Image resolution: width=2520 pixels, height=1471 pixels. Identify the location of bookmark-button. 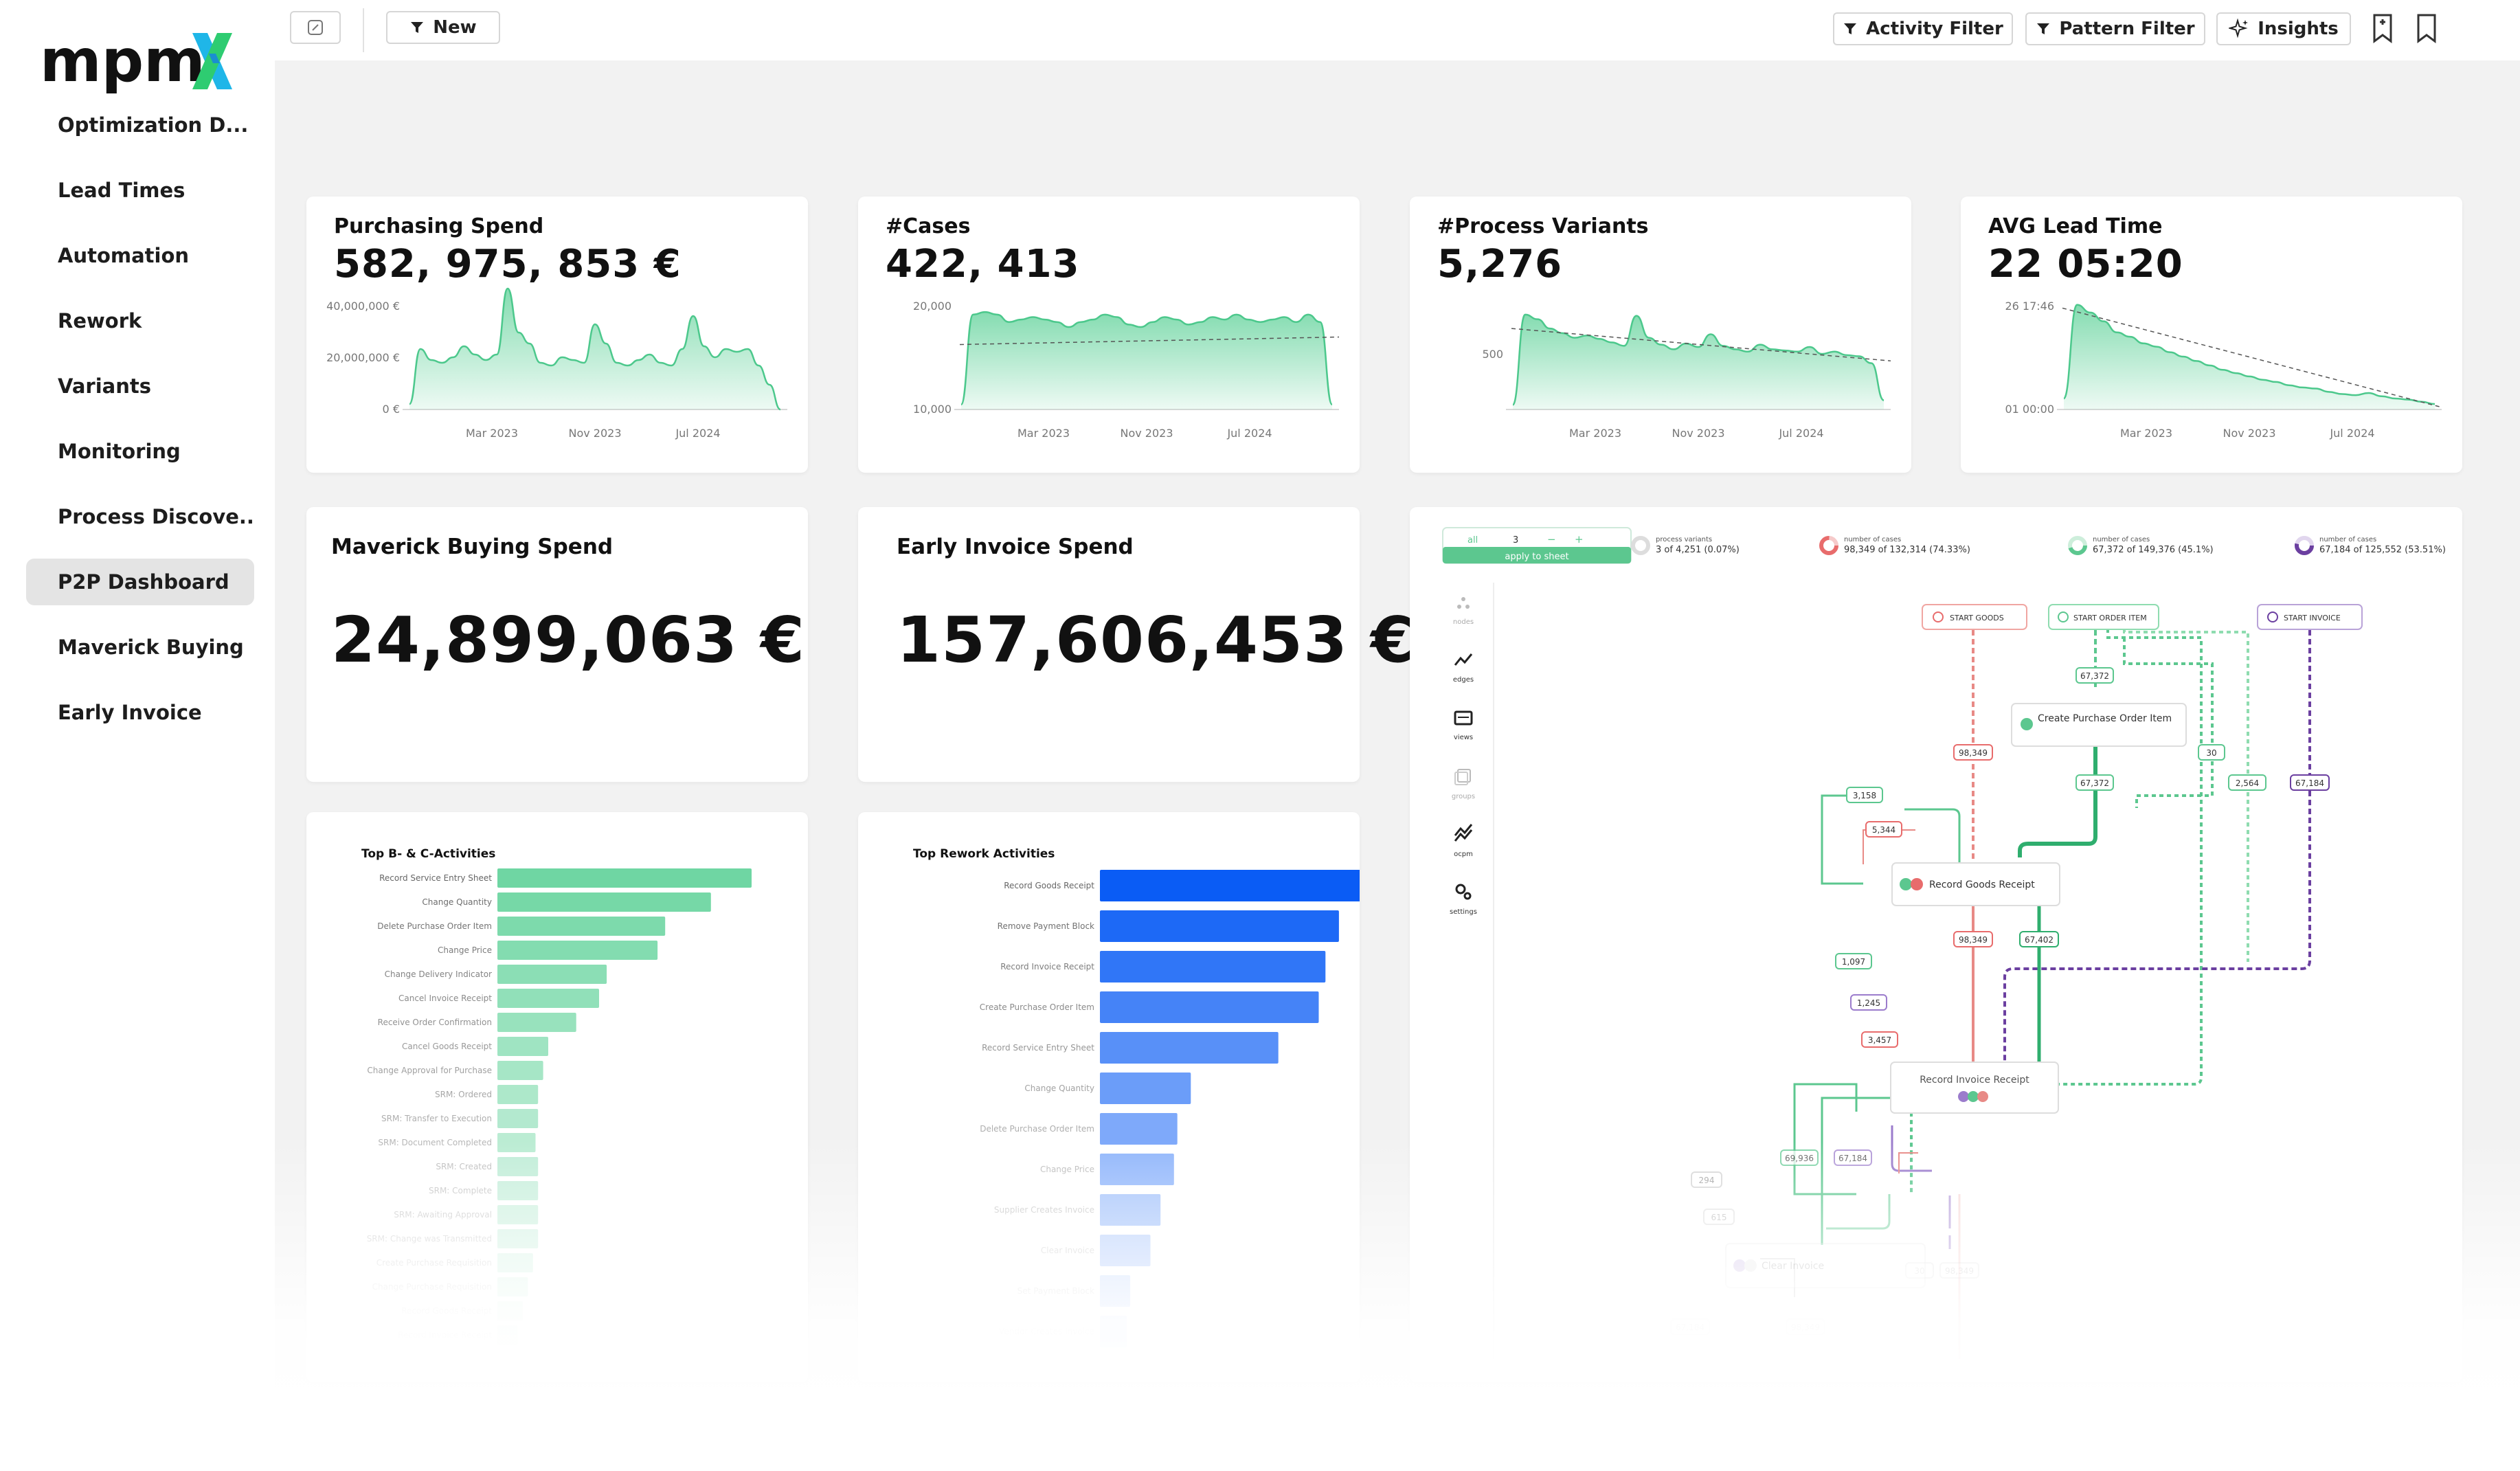
(2428, 28).